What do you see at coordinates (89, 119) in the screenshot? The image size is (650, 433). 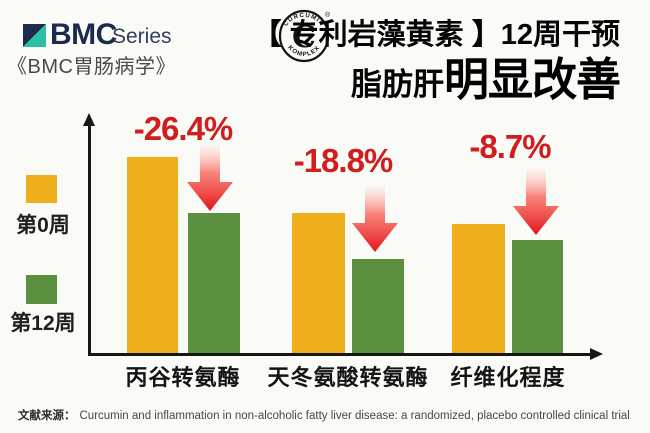 I see `y-axis-arrow-icon` at bounding box center [89, 119].